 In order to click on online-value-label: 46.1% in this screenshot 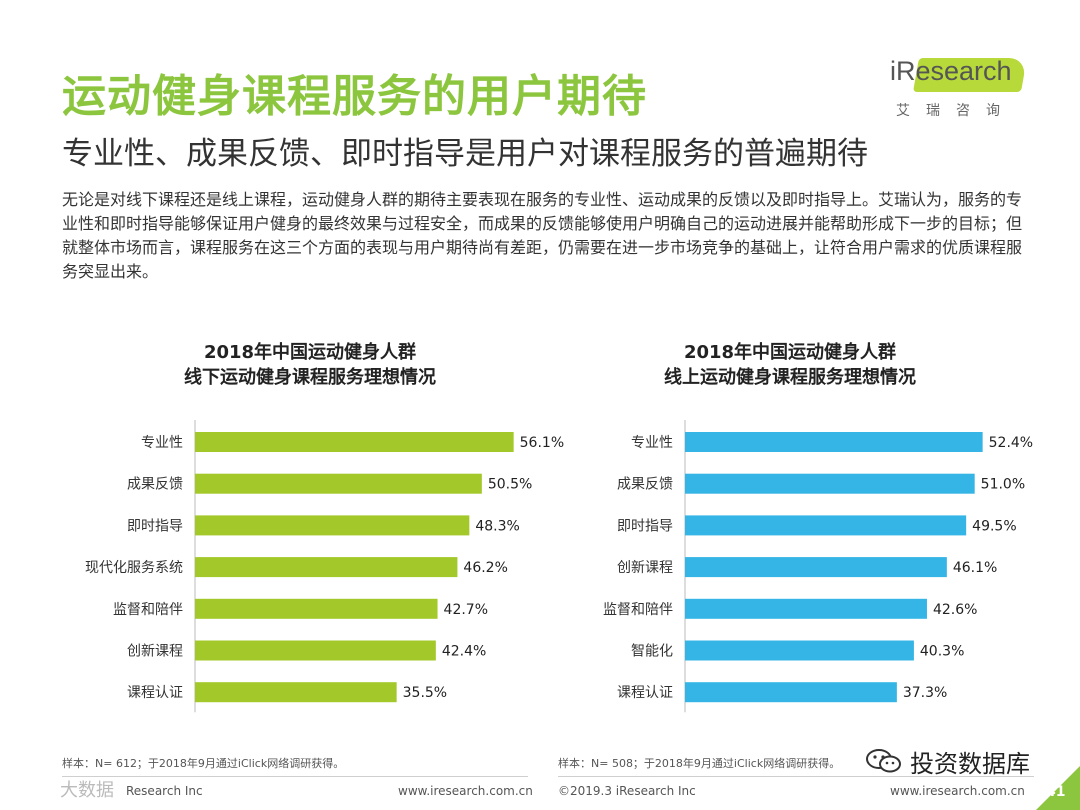, I will do `click(975, 568)`.